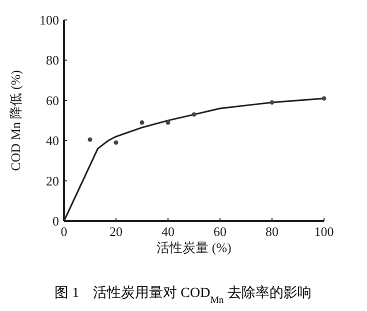  Describe the element at coordinates (52, 140) in the screenshot. I see `y-tick-label: 40` at that location.